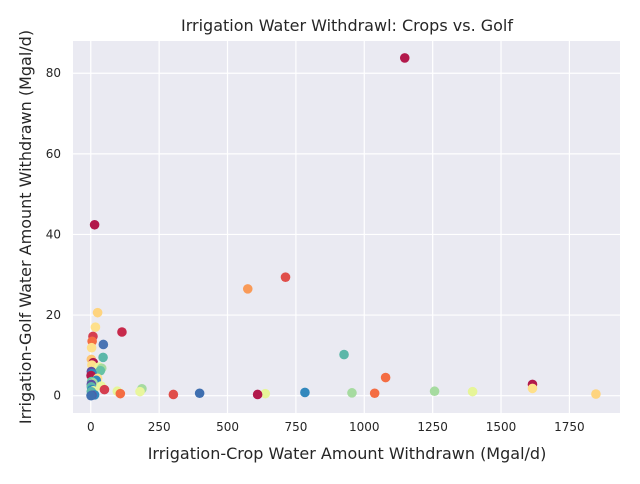  Describe the element at coordinates (57, 396) in the screenshot. I see `y-tick-label: 0` at that location.